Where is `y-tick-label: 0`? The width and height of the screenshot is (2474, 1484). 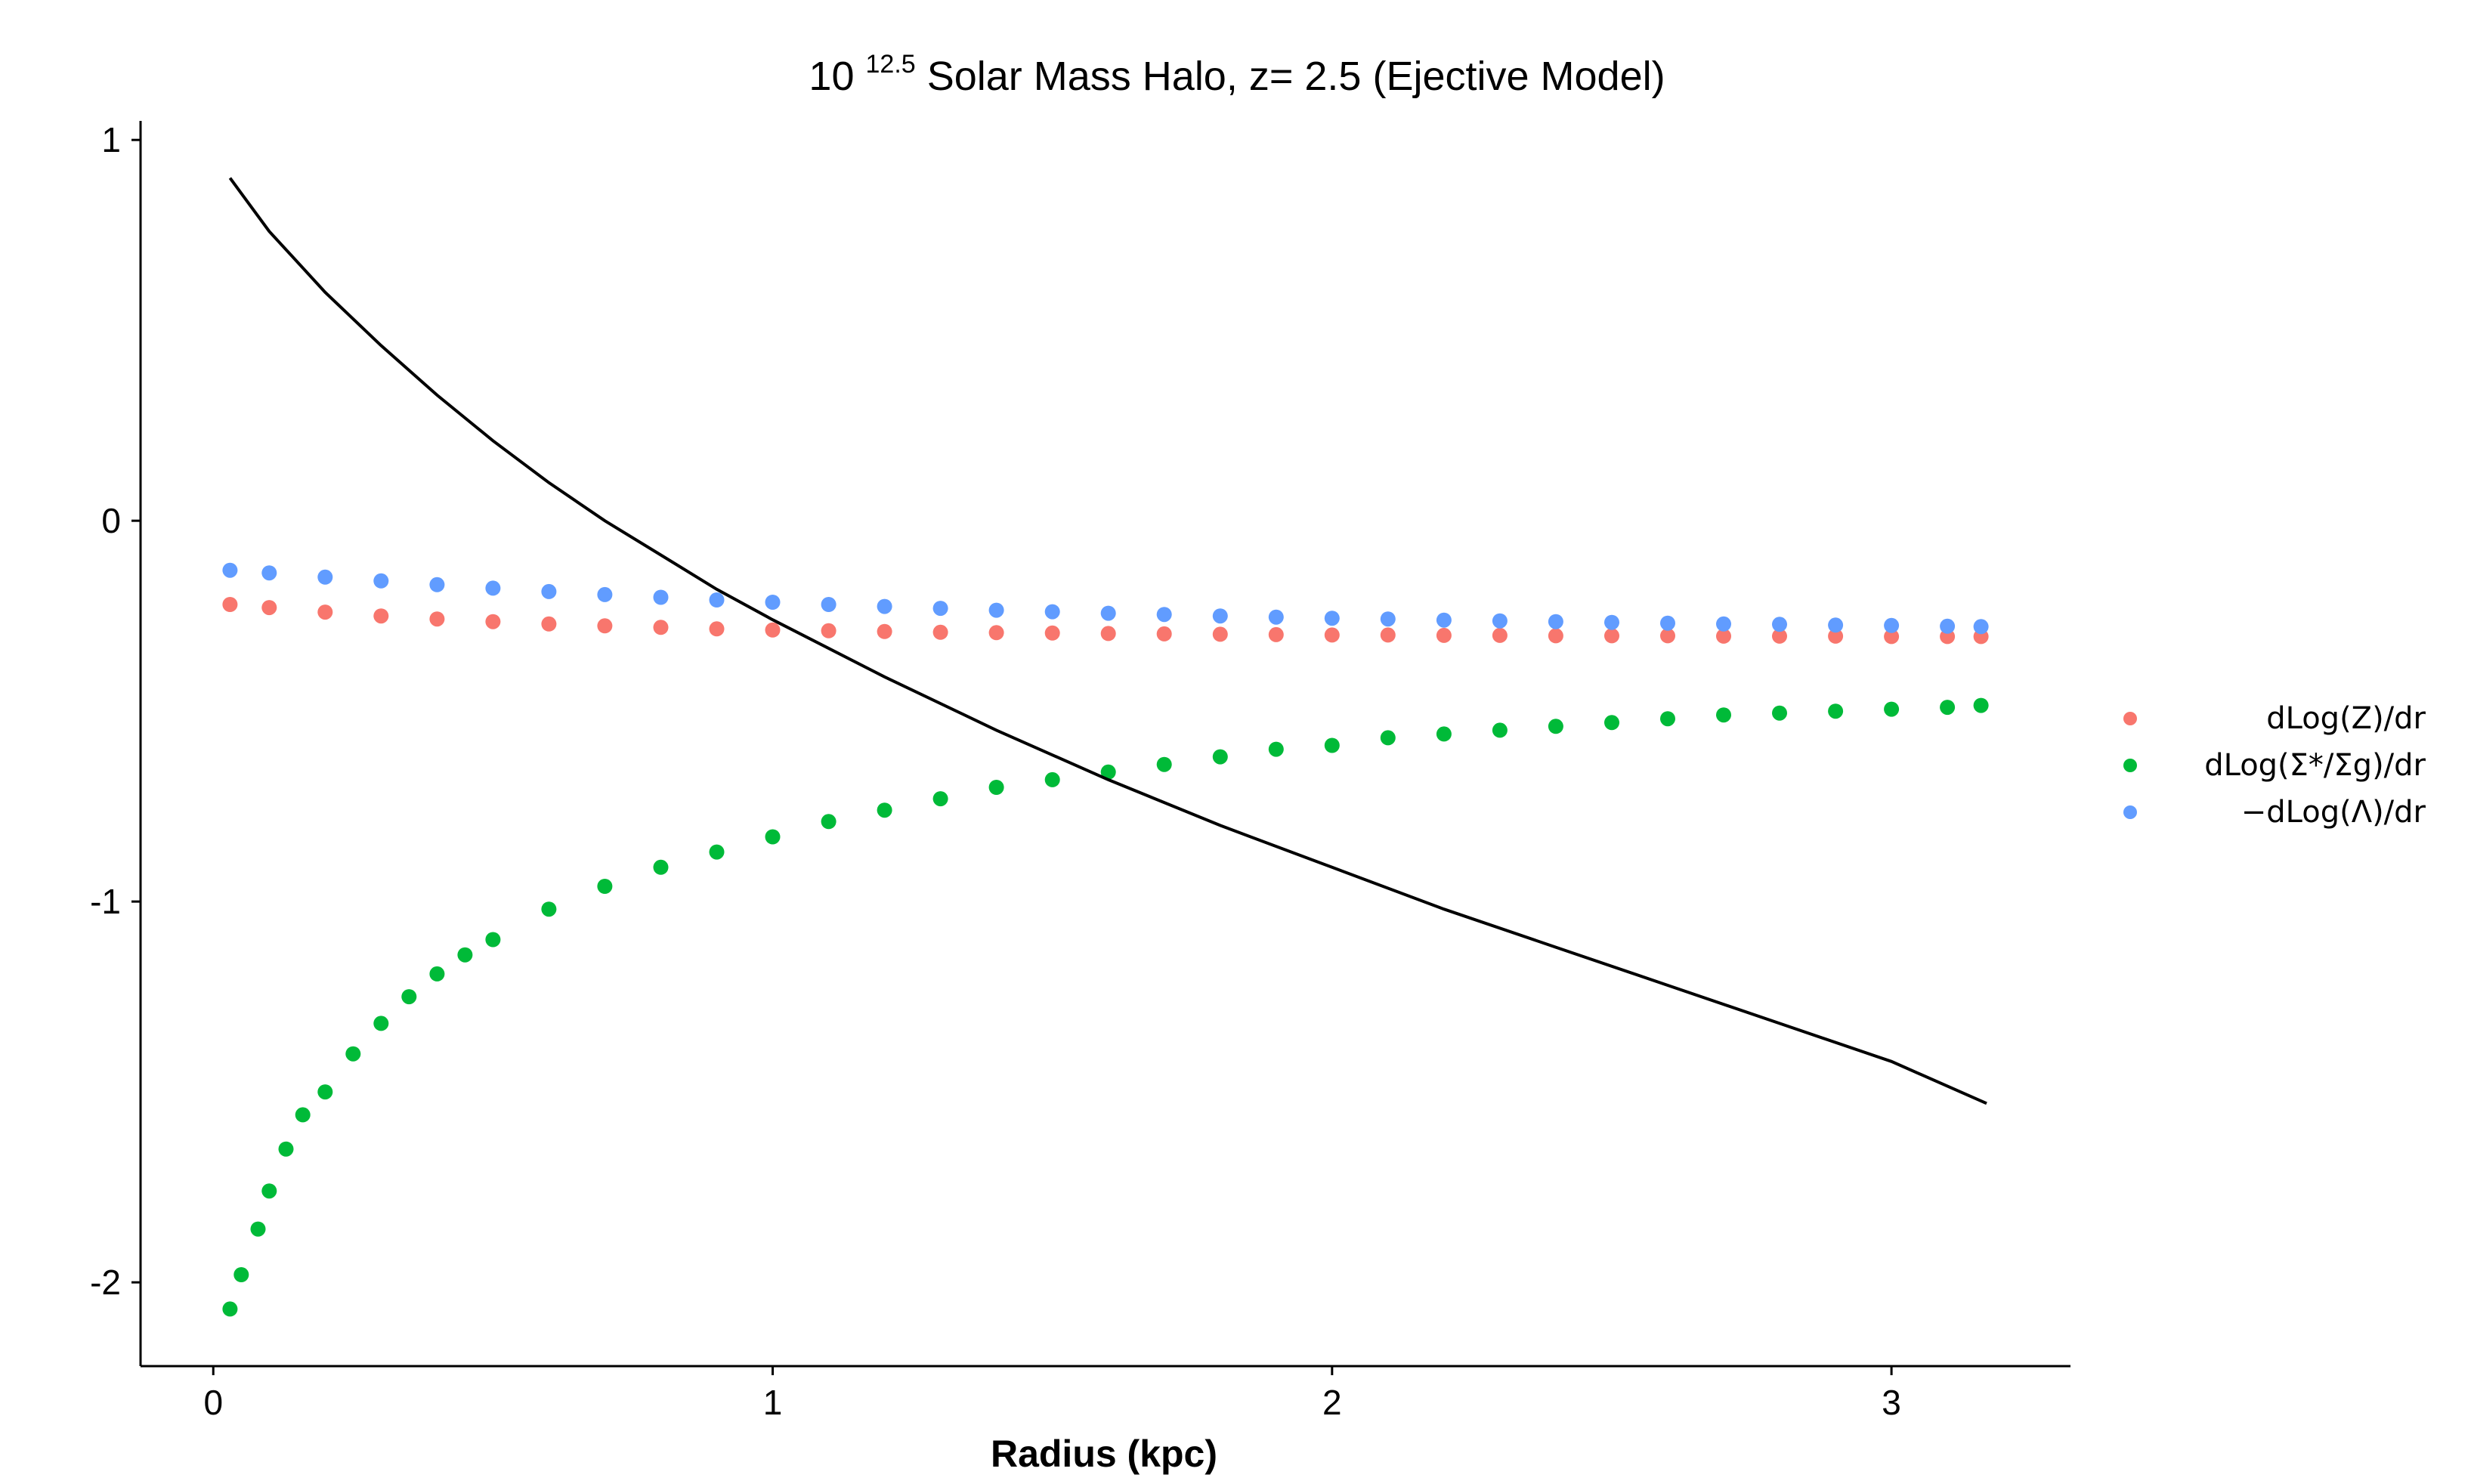
y-tick-label: 0 is located at coordinates (111, 520).